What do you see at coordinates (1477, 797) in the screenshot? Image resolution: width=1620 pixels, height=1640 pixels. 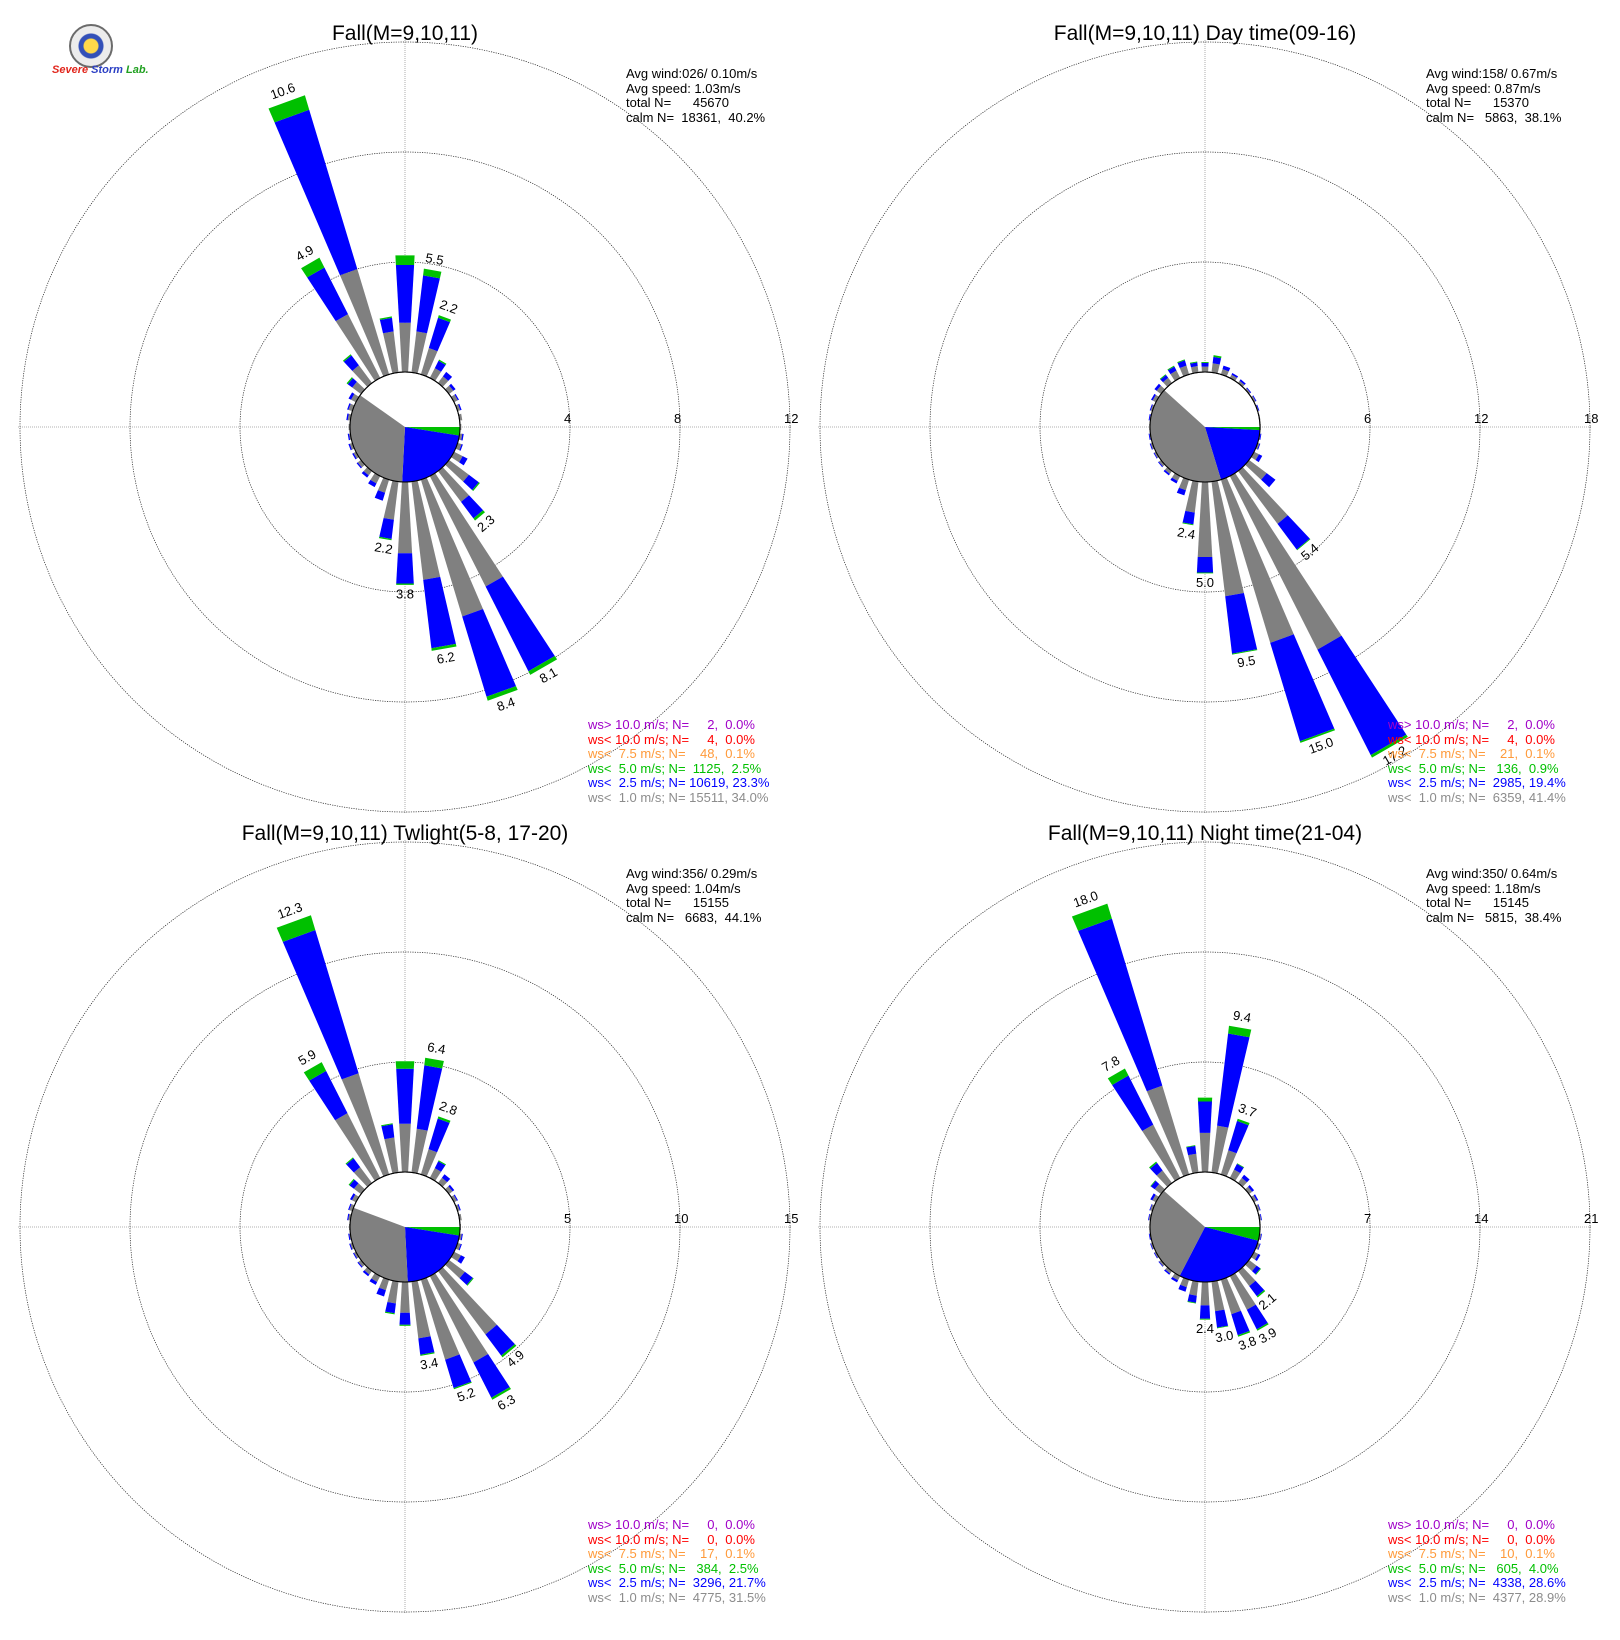 I see `legend-entry-gray: ws< 1.0 m/s; N= 6359, 41.4%` at bounding box center [1477, 797].